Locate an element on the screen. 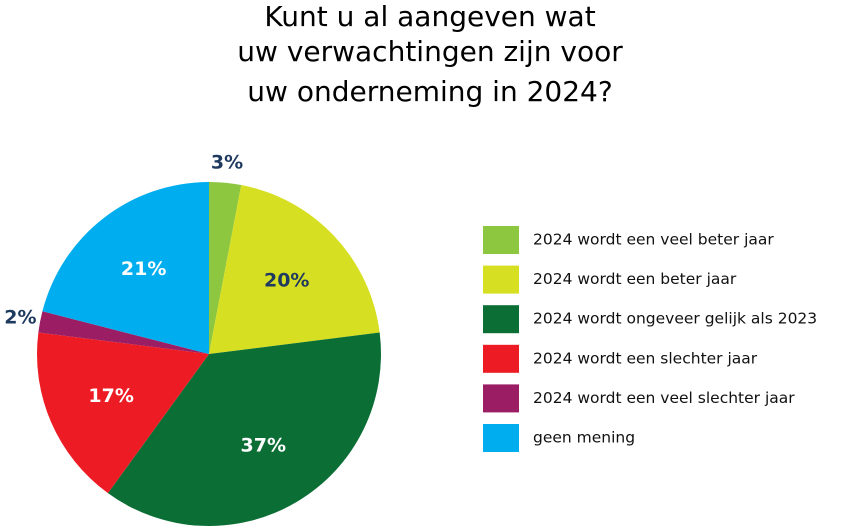  legend-label: 2024 wordt een beter jaar is located at coordinates (635, 279).